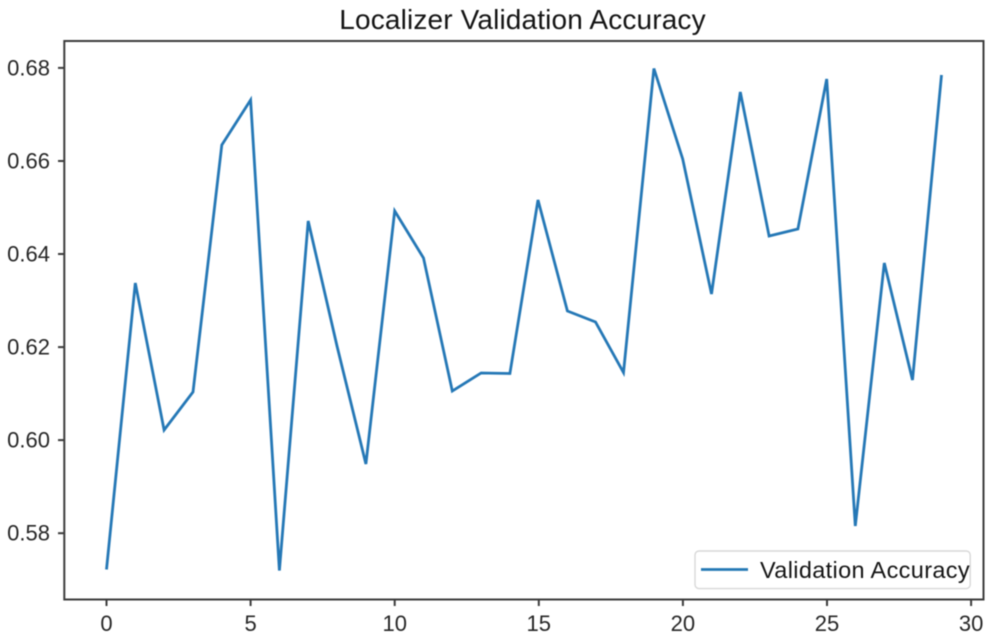  What do you see at coordinates (28, 161) in the screenshot?
I see `svg-text: 0.66` at bounding box center [28, 161].